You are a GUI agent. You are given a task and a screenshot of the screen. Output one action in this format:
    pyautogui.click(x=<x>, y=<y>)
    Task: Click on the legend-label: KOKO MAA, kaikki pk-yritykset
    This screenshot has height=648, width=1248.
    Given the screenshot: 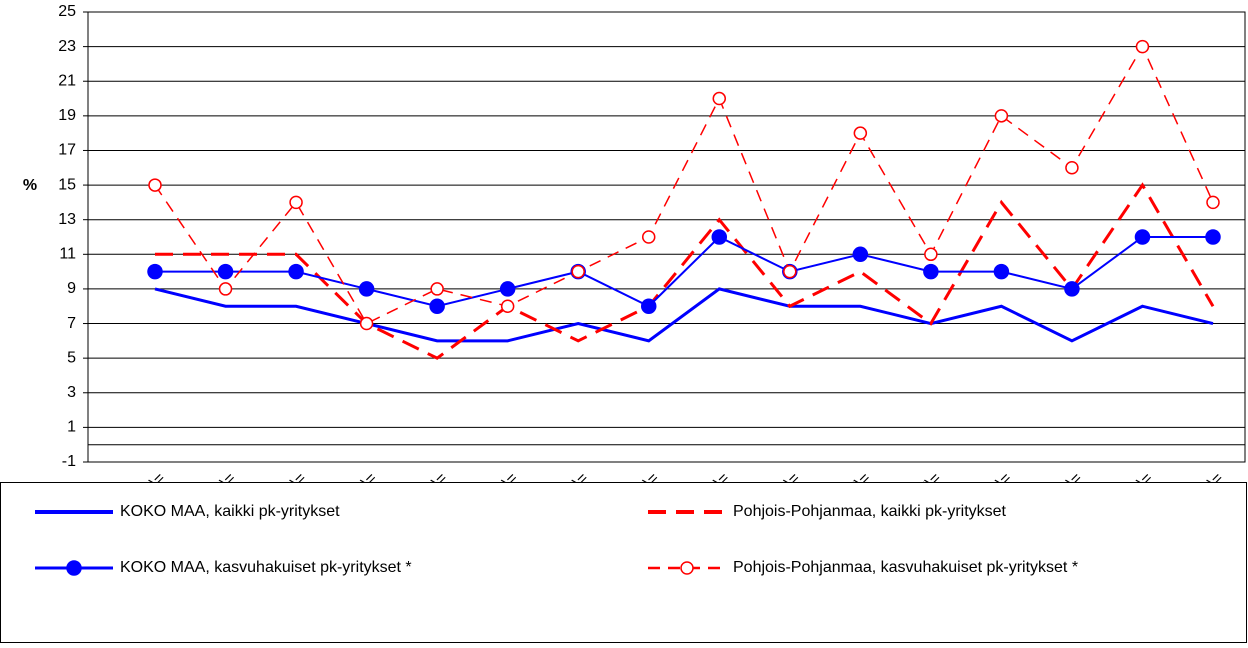 What is the action you would take?
    pyautogui.click(x=230, y=511)
    